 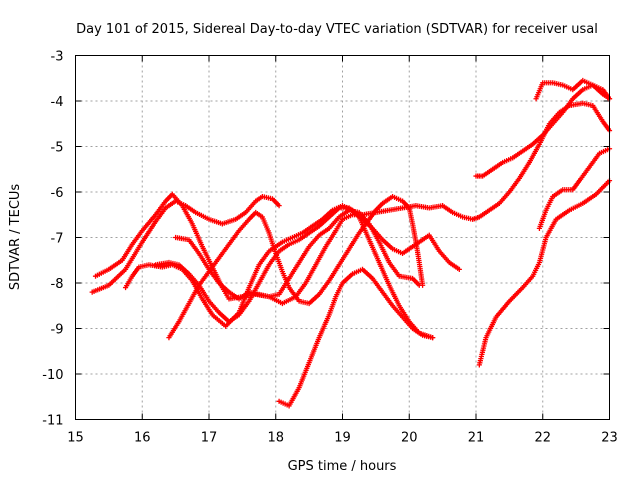 I want to click on x-tick-label: 19, so click(x=342, y=438).